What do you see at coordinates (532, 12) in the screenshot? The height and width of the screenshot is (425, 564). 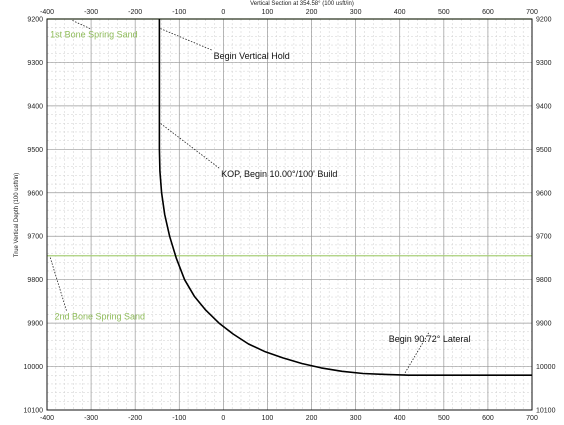 I see `x-tick-label-top: 700` at bounding box center [532, 12].